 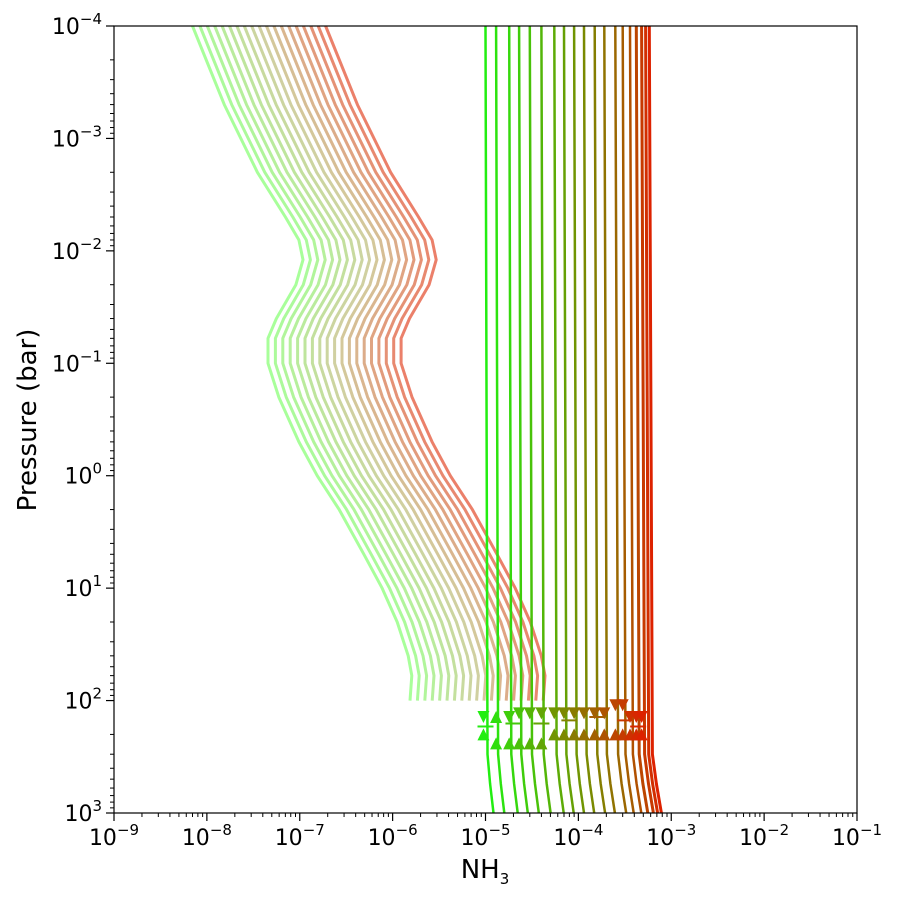 What do you see at coordinates (83, 587) in the screenshot?
I see `y-tick-label: 10¹` at bounding box center [83, 587].